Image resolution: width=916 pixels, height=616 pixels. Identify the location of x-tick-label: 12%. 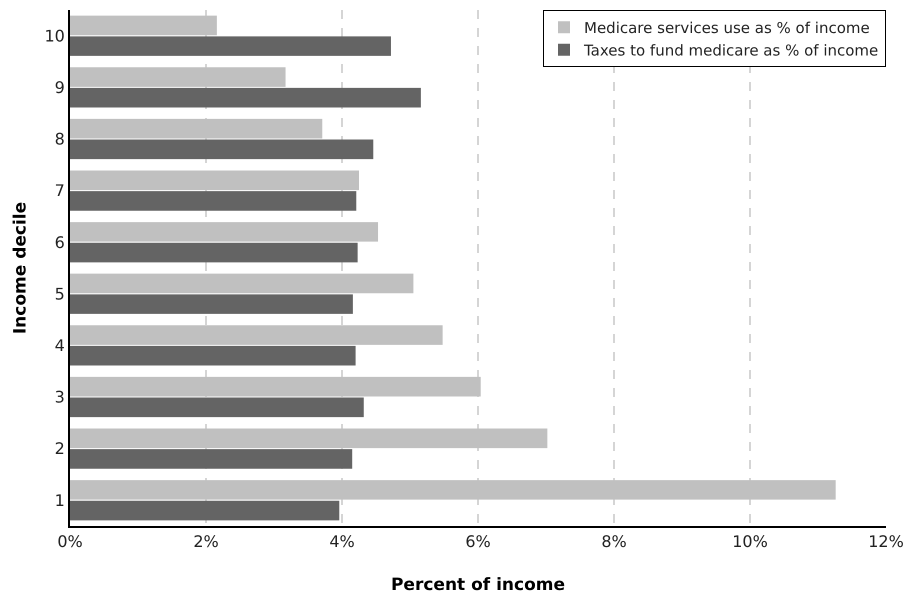
(886, 542).